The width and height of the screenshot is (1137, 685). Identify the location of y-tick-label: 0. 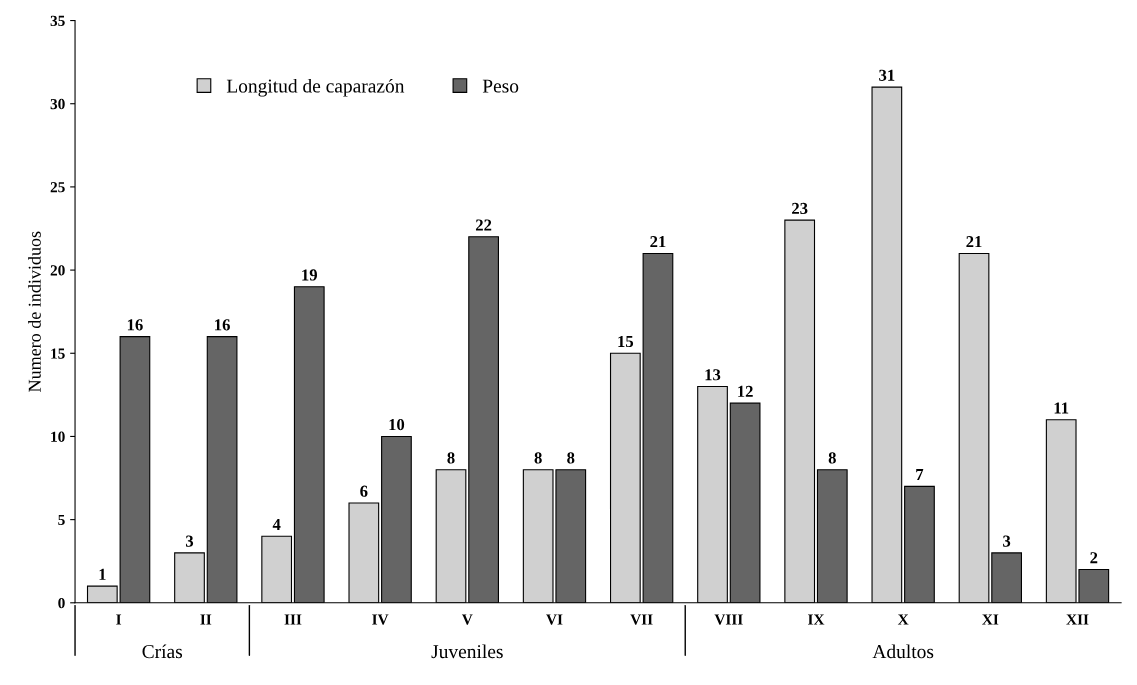
(61, 603).